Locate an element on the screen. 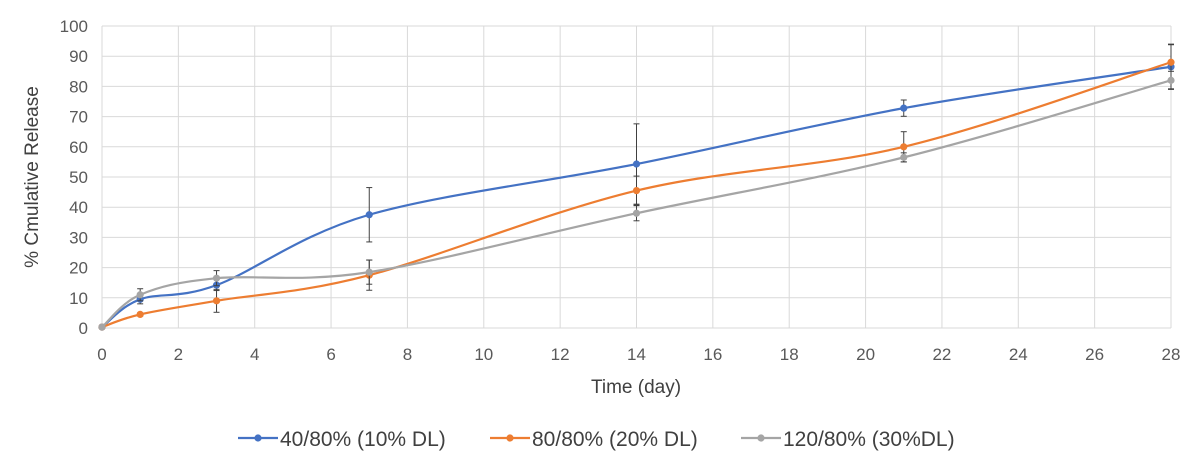 The image size is (1193, 464). x-tick-label: 4 is located at coordinates (254, 354).